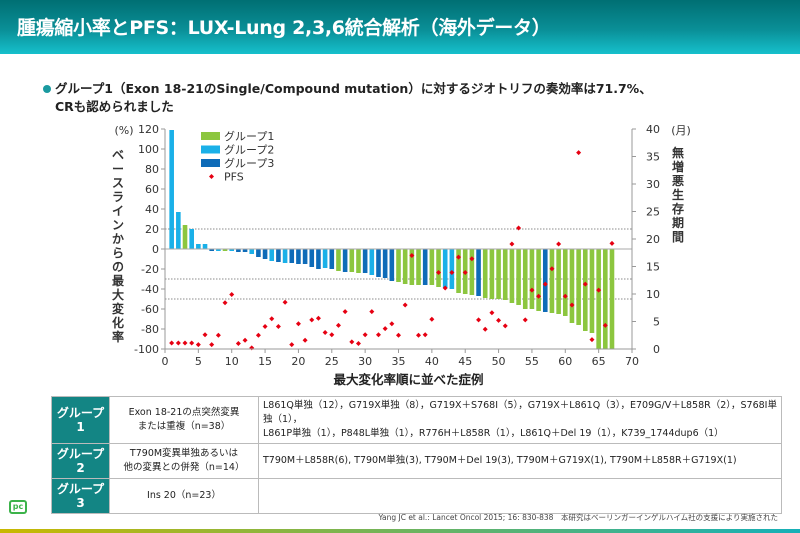 This screenshot has height=533, width=800. I want to click on legend-label: グループ2, so click(249, 150).